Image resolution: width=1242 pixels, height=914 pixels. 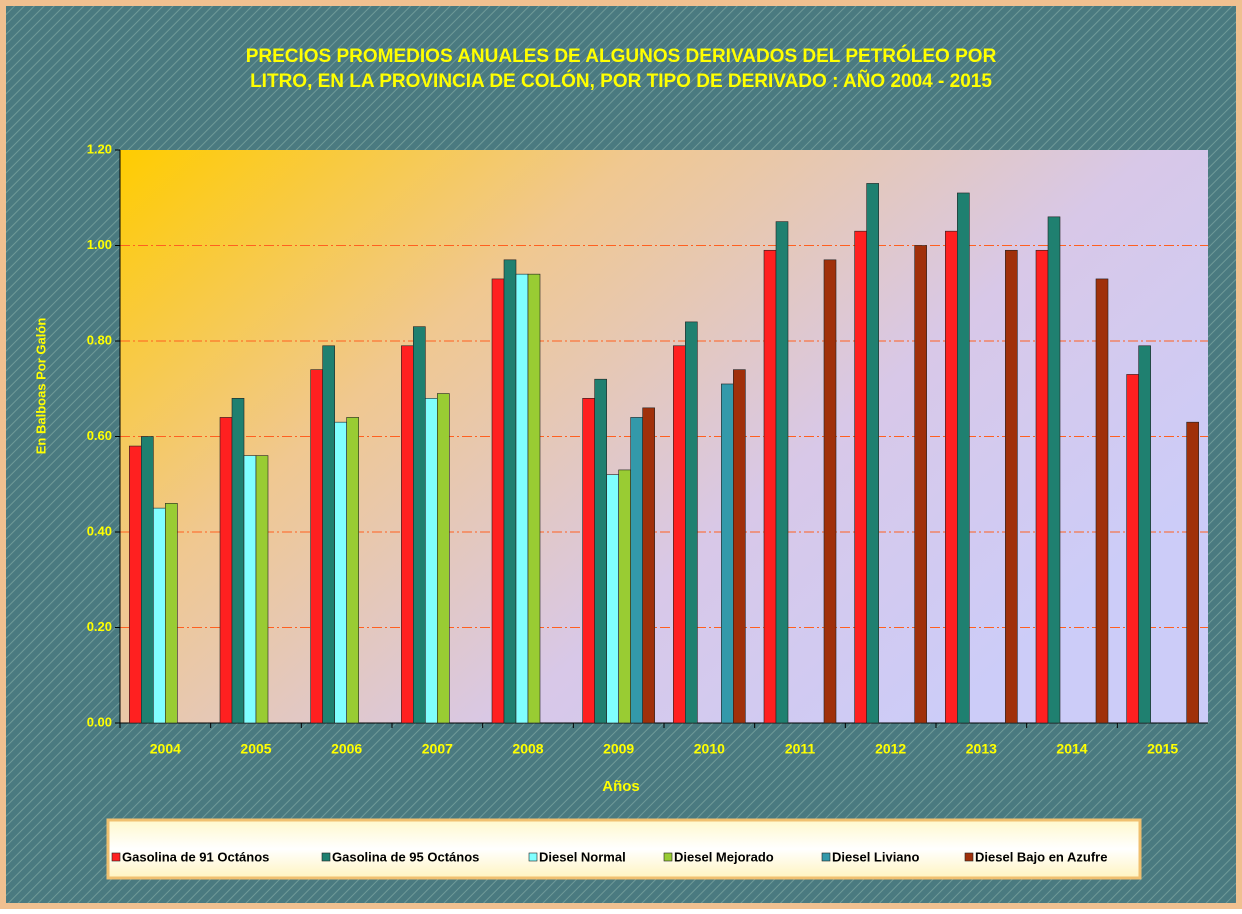 I want to click on legend-label: Diesel Normal, so click(x=582, y=856).